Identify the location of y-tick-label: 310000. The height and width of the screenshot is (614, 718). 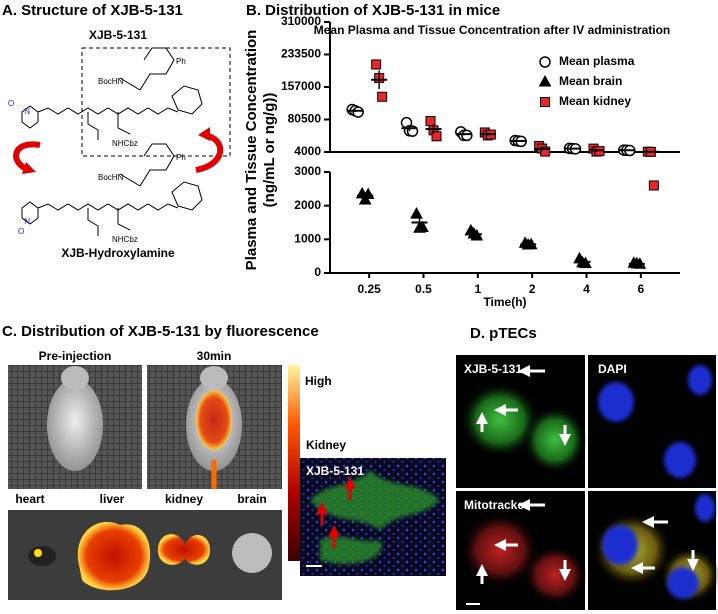
(301, 21).